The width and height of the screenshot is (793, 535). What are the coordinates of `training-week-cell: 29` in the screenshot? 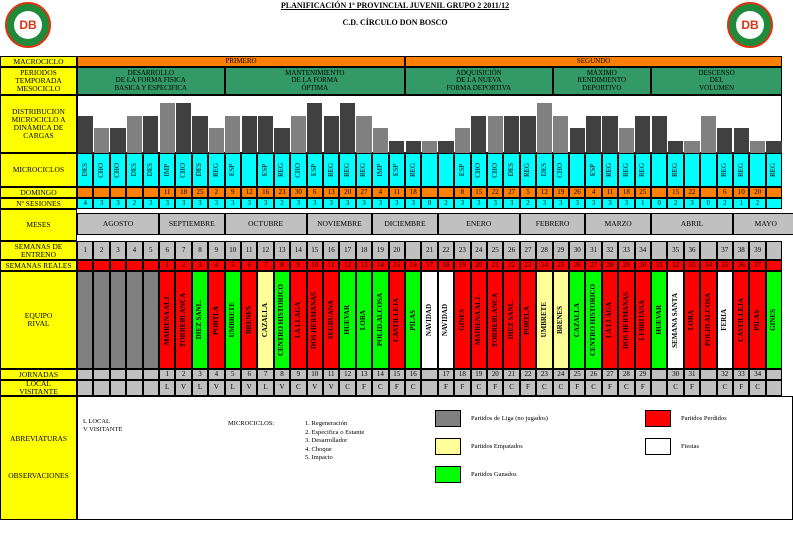 It's located at (560, 250).